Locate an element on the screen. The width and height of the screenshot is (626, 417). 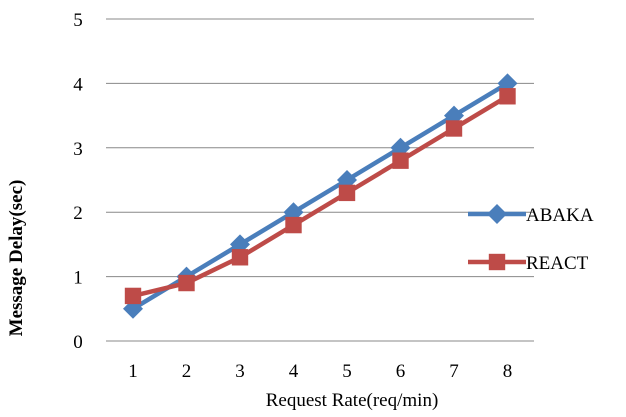
y-tick-labels: 0 1 2 3 4 5 is located at coordinates (78, 181).